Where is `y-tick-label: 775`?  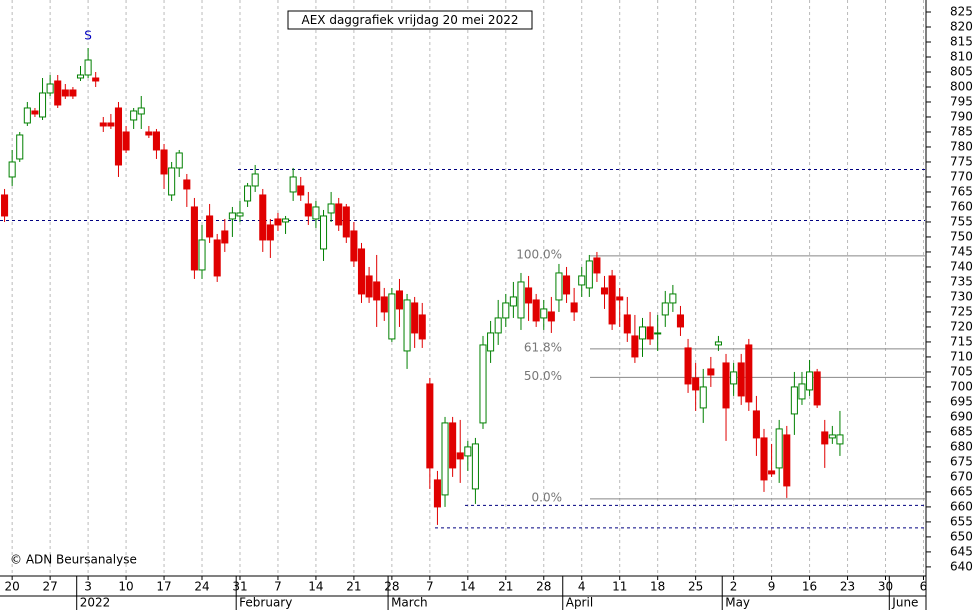
y-tick-label: 775 is located at coordinates (961, 161).